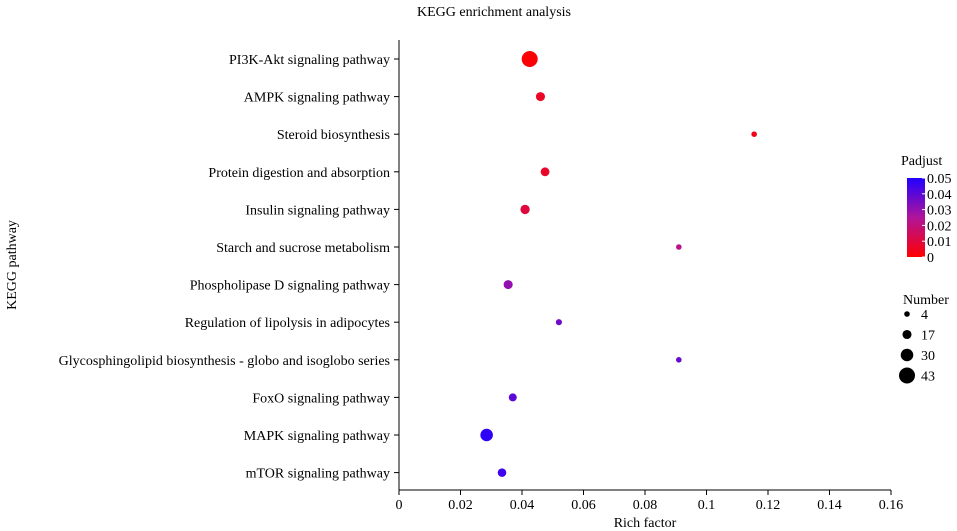  Describe the element at coordinates (317, 436) in the screenshot. I see `y-tick-label: MAPK signaling pathway` at that location.